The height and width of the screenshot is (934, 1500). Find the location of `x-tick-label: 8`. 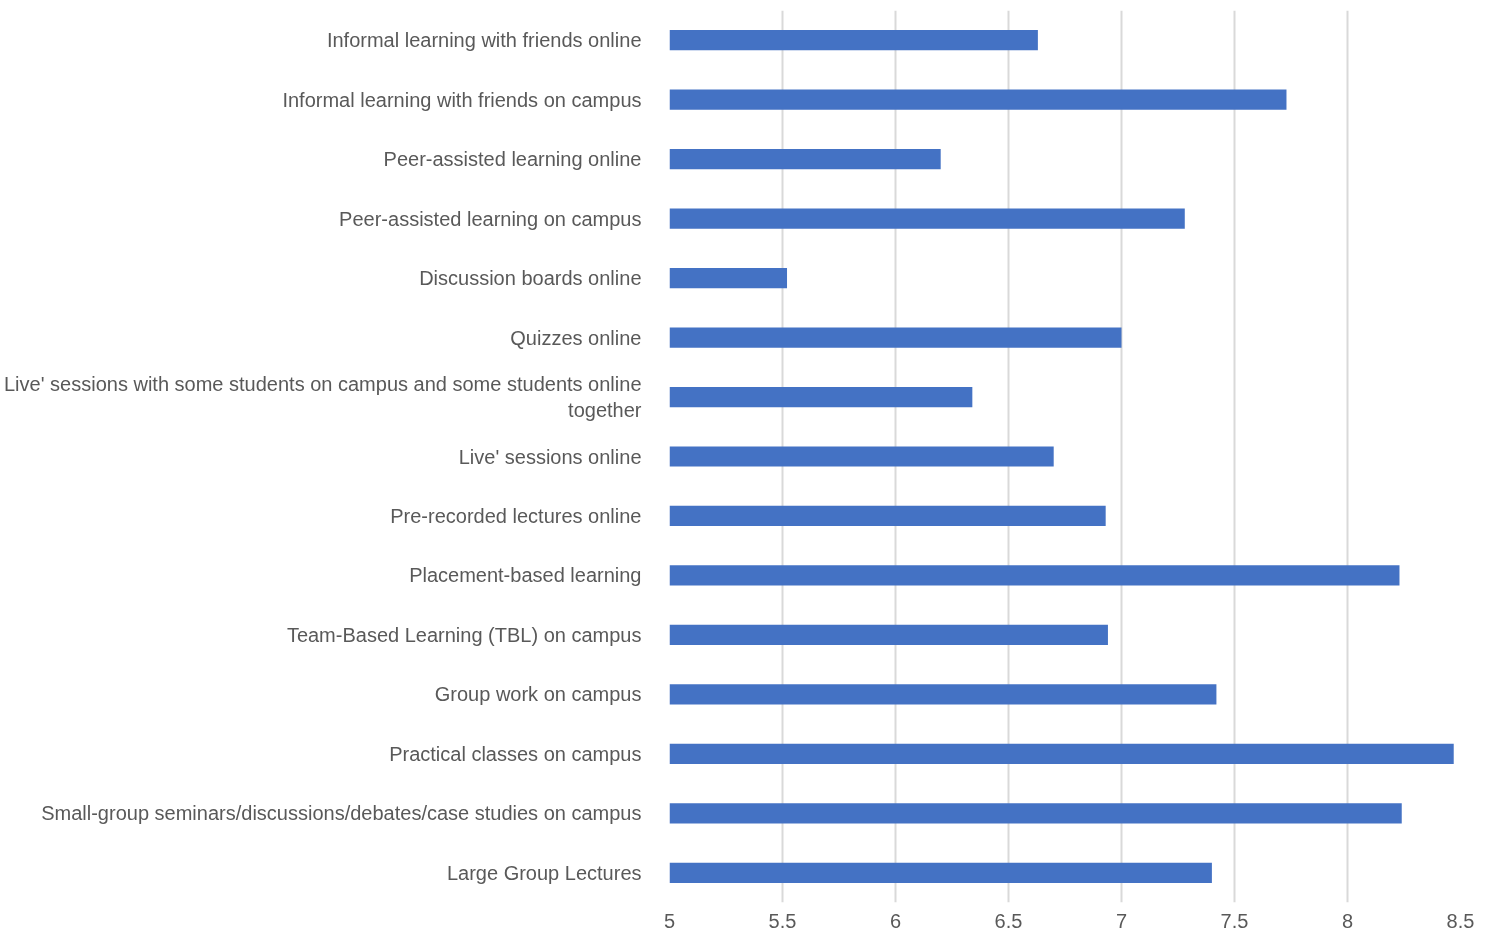

x-tick-label: 8 is located at coordinates (1347, 920).